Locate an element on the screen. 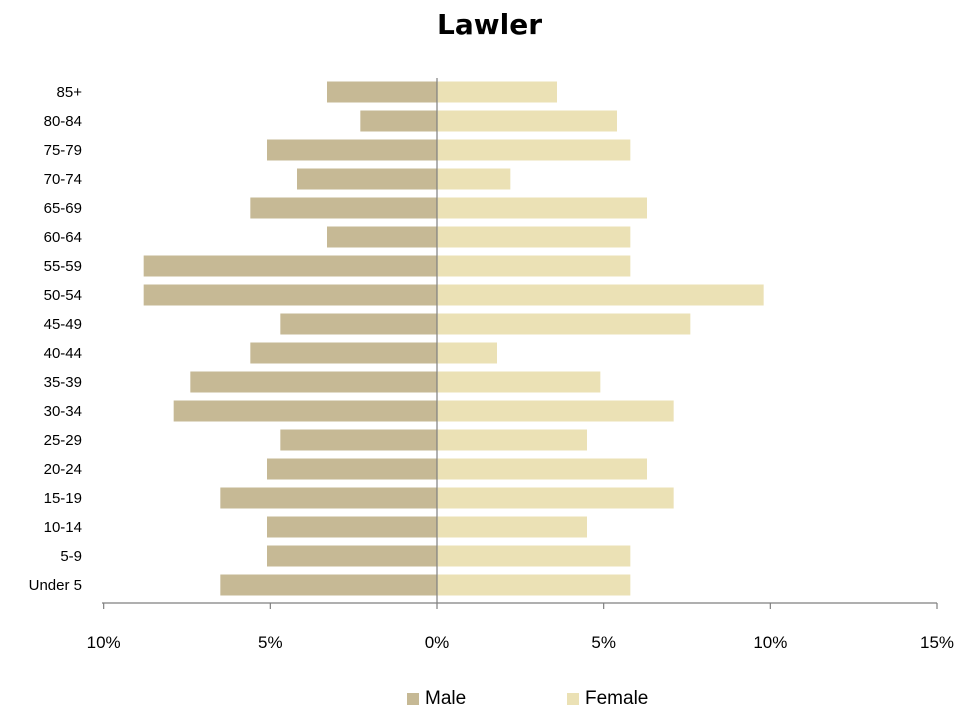 This screenshot has height=713, width=979. category-label: 70-74 is located at coordinates (63, 179).